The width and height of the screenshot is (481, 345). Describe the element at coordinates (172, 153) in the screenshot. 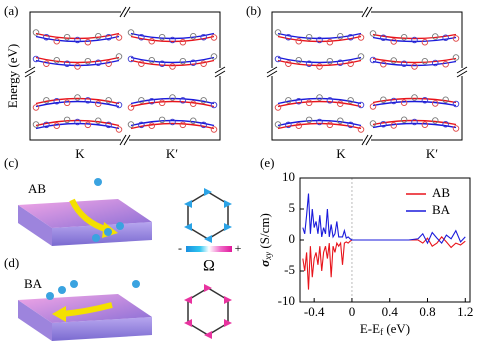

I see `x-tick-label: K′` at that location.